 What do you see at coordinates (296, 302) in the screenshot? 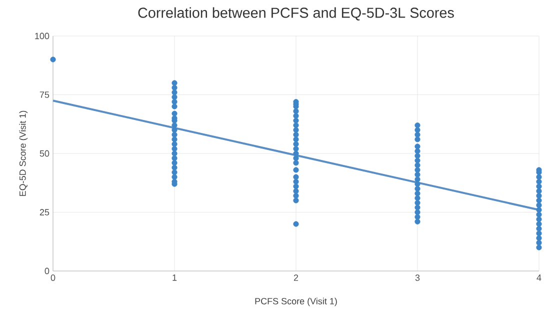
I see `x-axis-title: PCFS Score (Visit 1)` at bounding box center [296, 302].